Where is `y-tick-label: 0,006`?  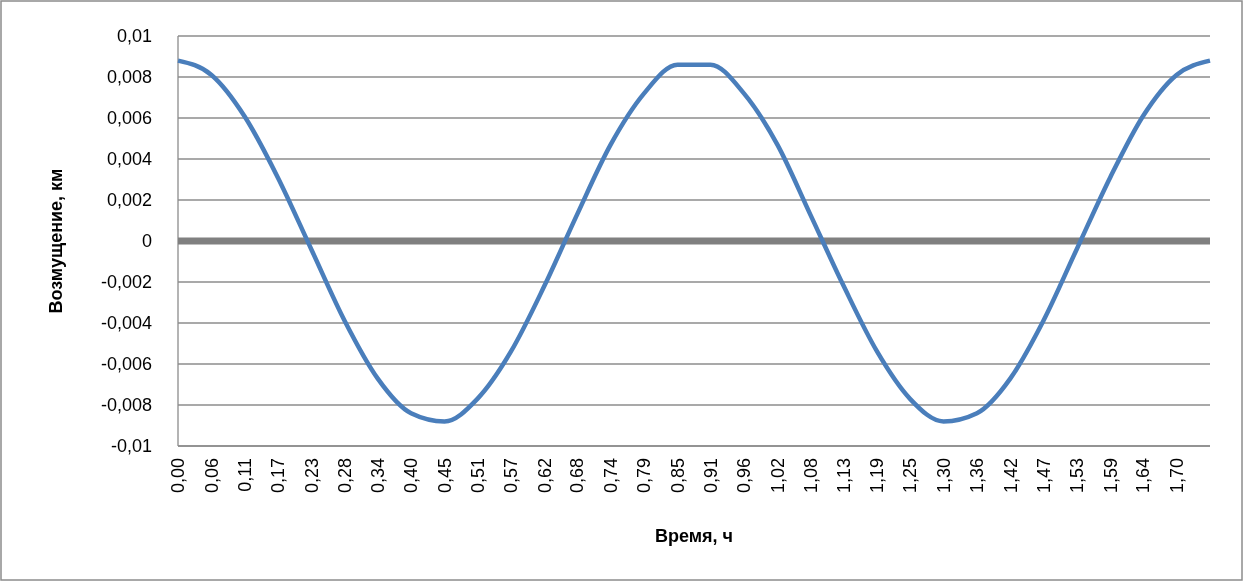 y-tick-label: 0,006 is located at coordinates (129, 118).